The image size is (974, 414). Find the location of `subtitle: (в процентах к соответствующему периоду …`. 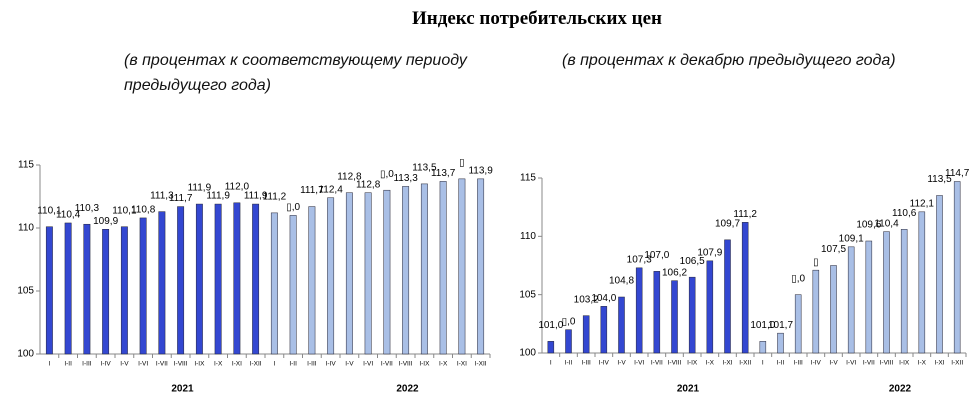

subtitle: (в процентах к соответствующему периоду … is located at coordinates (295, 73).